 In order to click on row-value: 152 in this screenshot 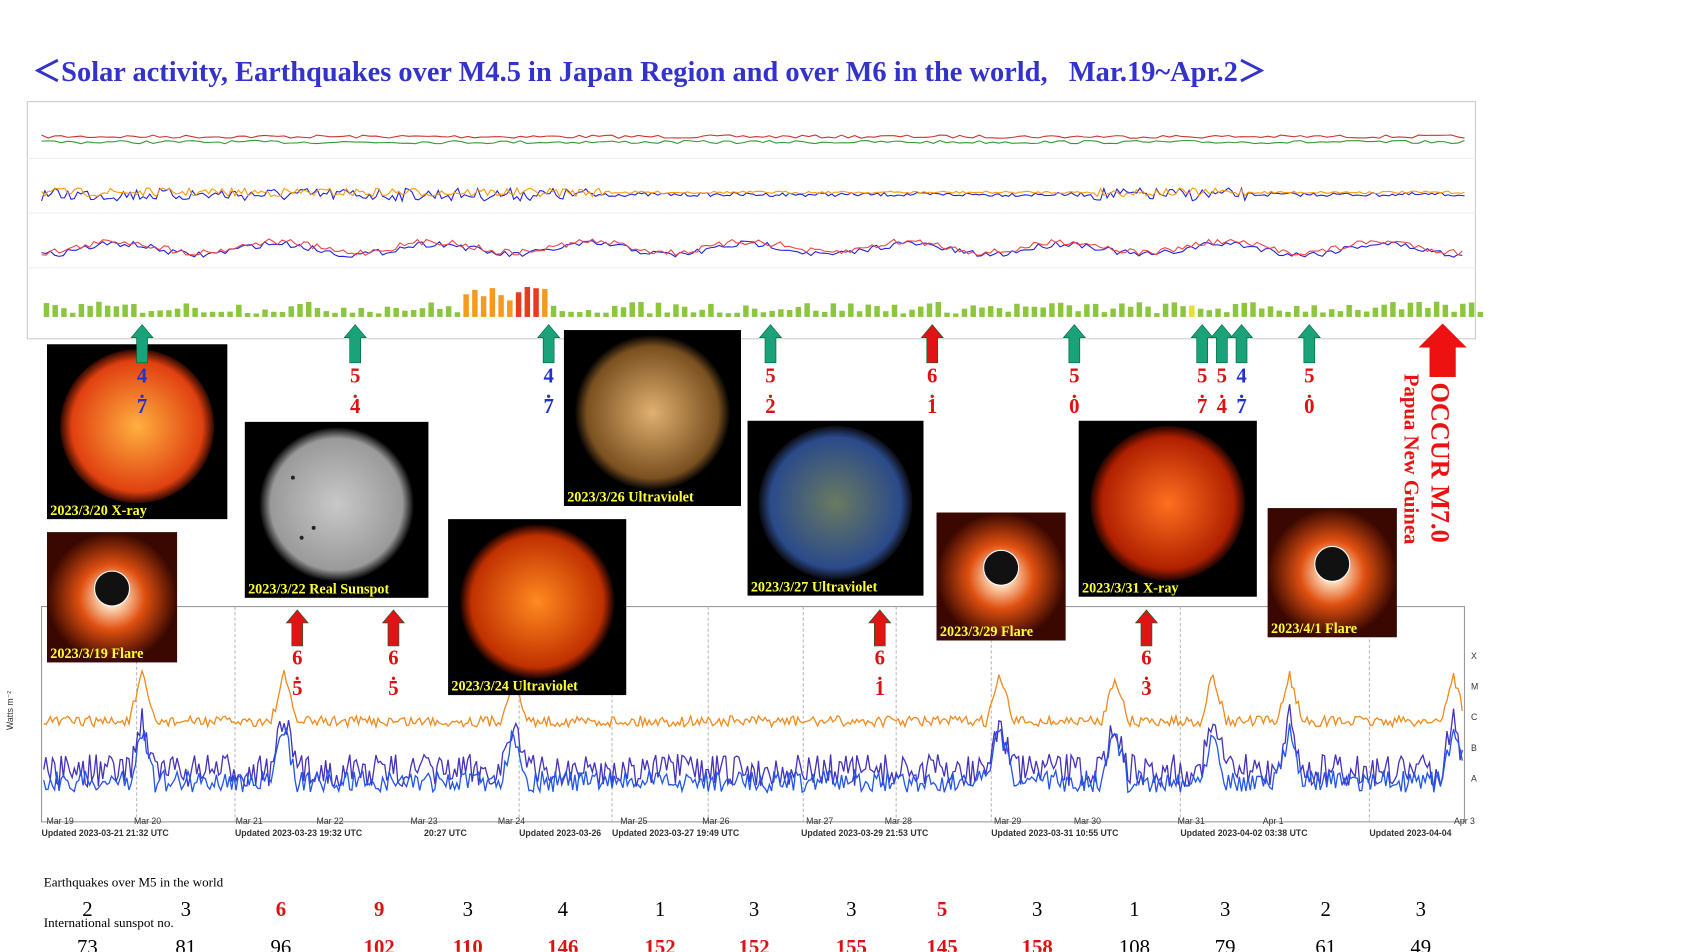, I will do `click(660, 944)`.